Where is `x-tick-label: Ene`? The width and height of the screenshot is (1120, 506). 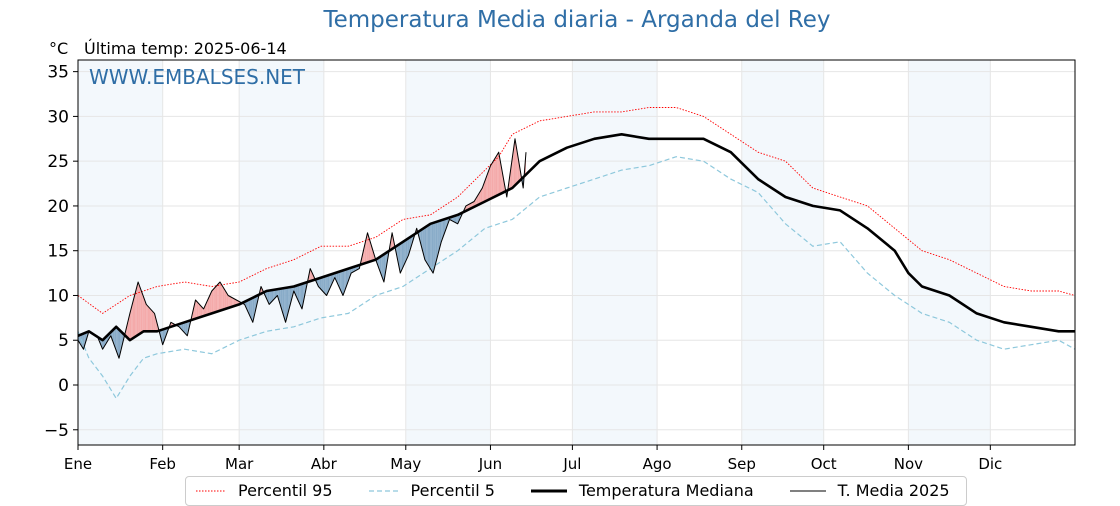
x-tick-label: Ene is located at coordinates (78, 464).